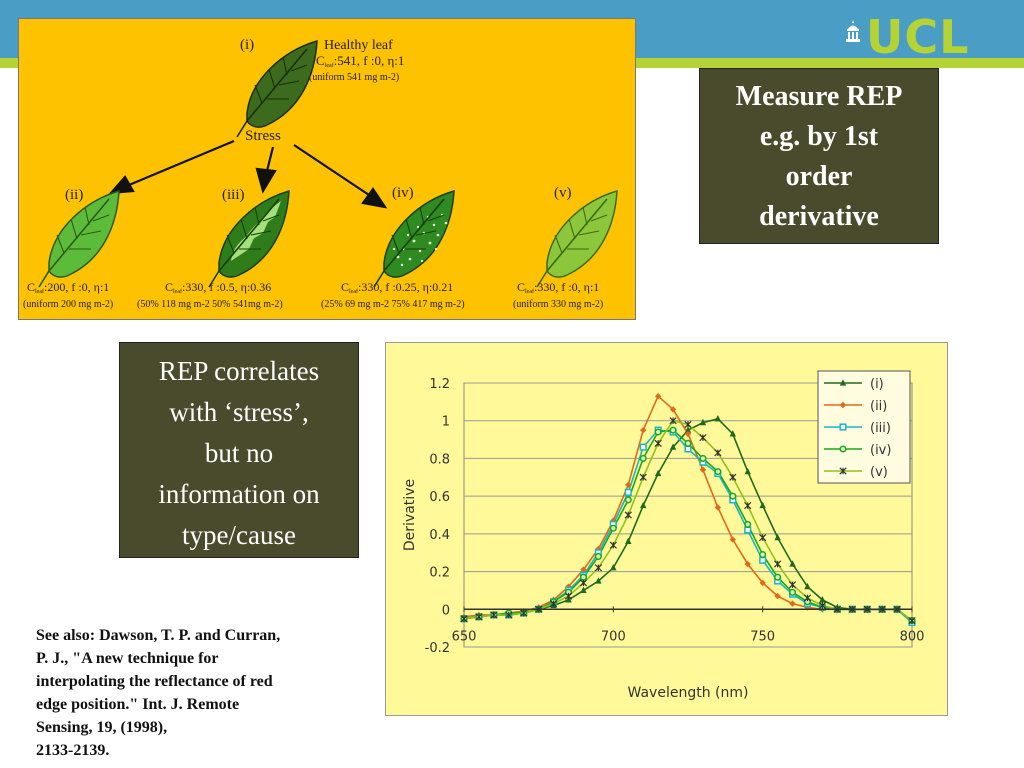  I want to click on leaf-ii-c: C, so click(31, 287).